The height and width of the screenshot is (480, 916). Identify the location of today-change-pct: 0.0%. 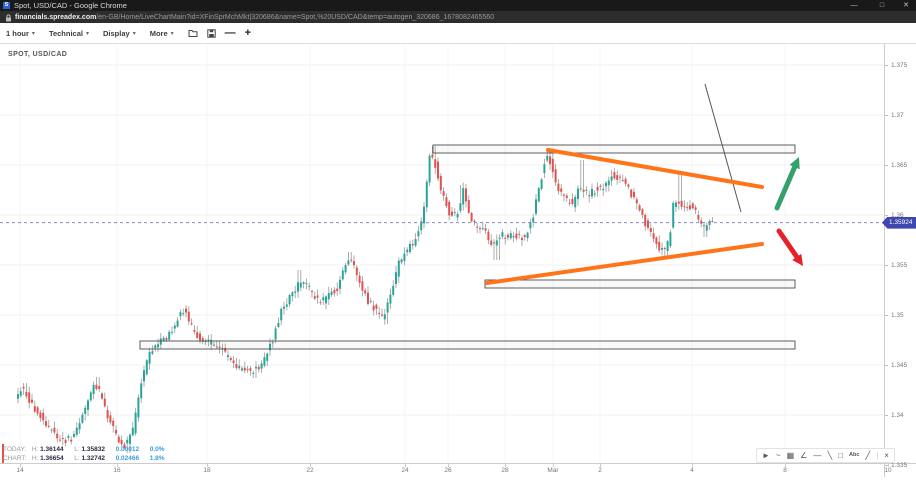
(157, 449).